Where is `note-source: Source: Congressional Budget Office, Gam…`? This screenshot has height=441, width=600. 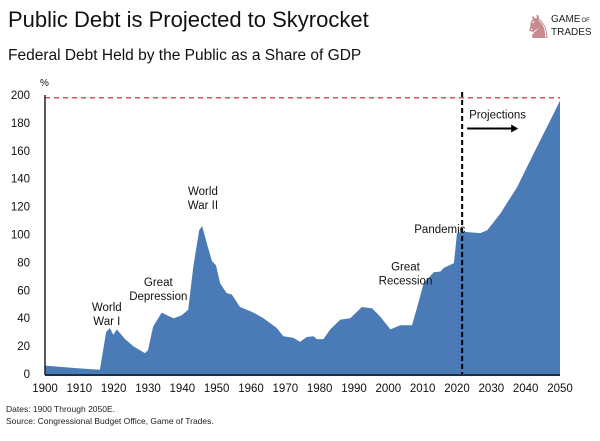 note-source: Source: Congressional Budget Office, Gam… is located at coordinates (110, 421).